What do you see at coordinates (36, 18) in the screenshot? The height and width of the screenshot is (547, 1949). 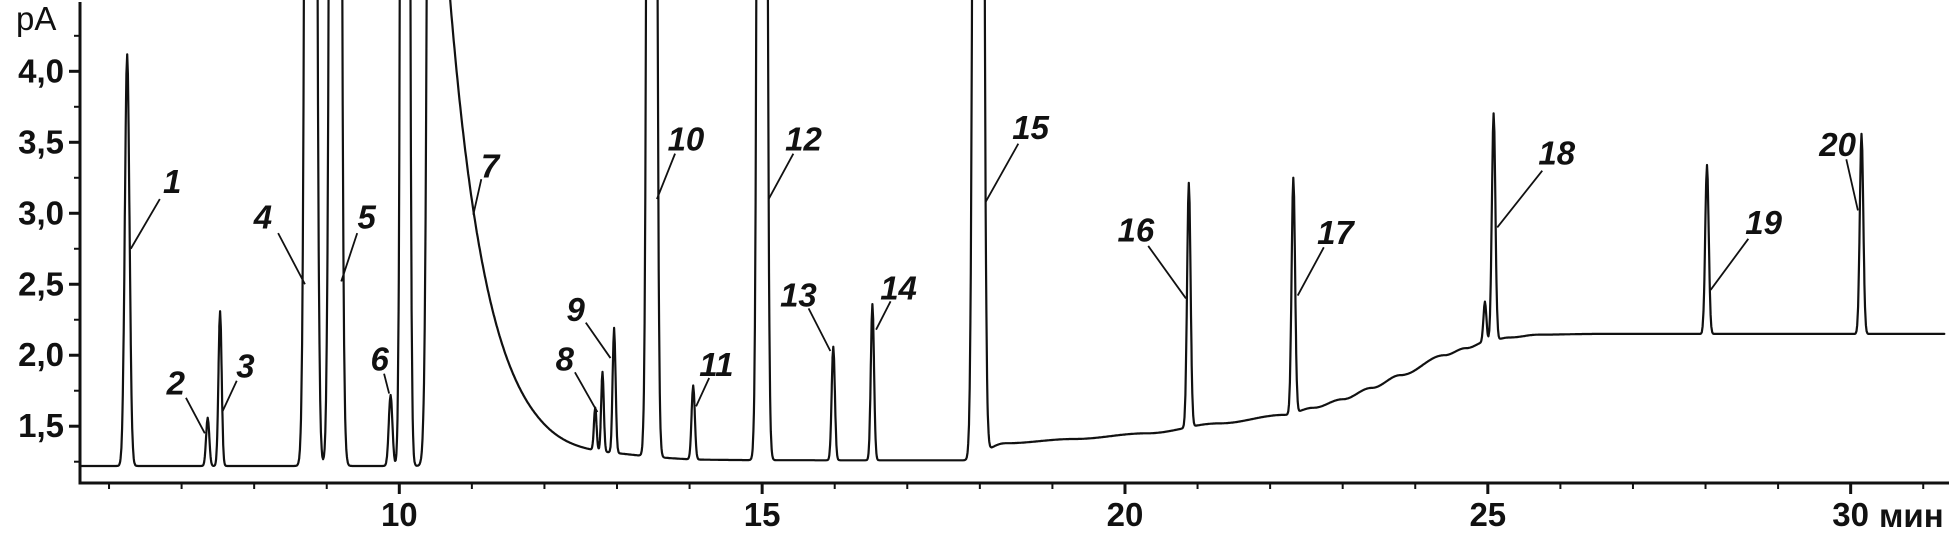 I see `y-axis-unit-label: pA` at bounding box center [36, 18].